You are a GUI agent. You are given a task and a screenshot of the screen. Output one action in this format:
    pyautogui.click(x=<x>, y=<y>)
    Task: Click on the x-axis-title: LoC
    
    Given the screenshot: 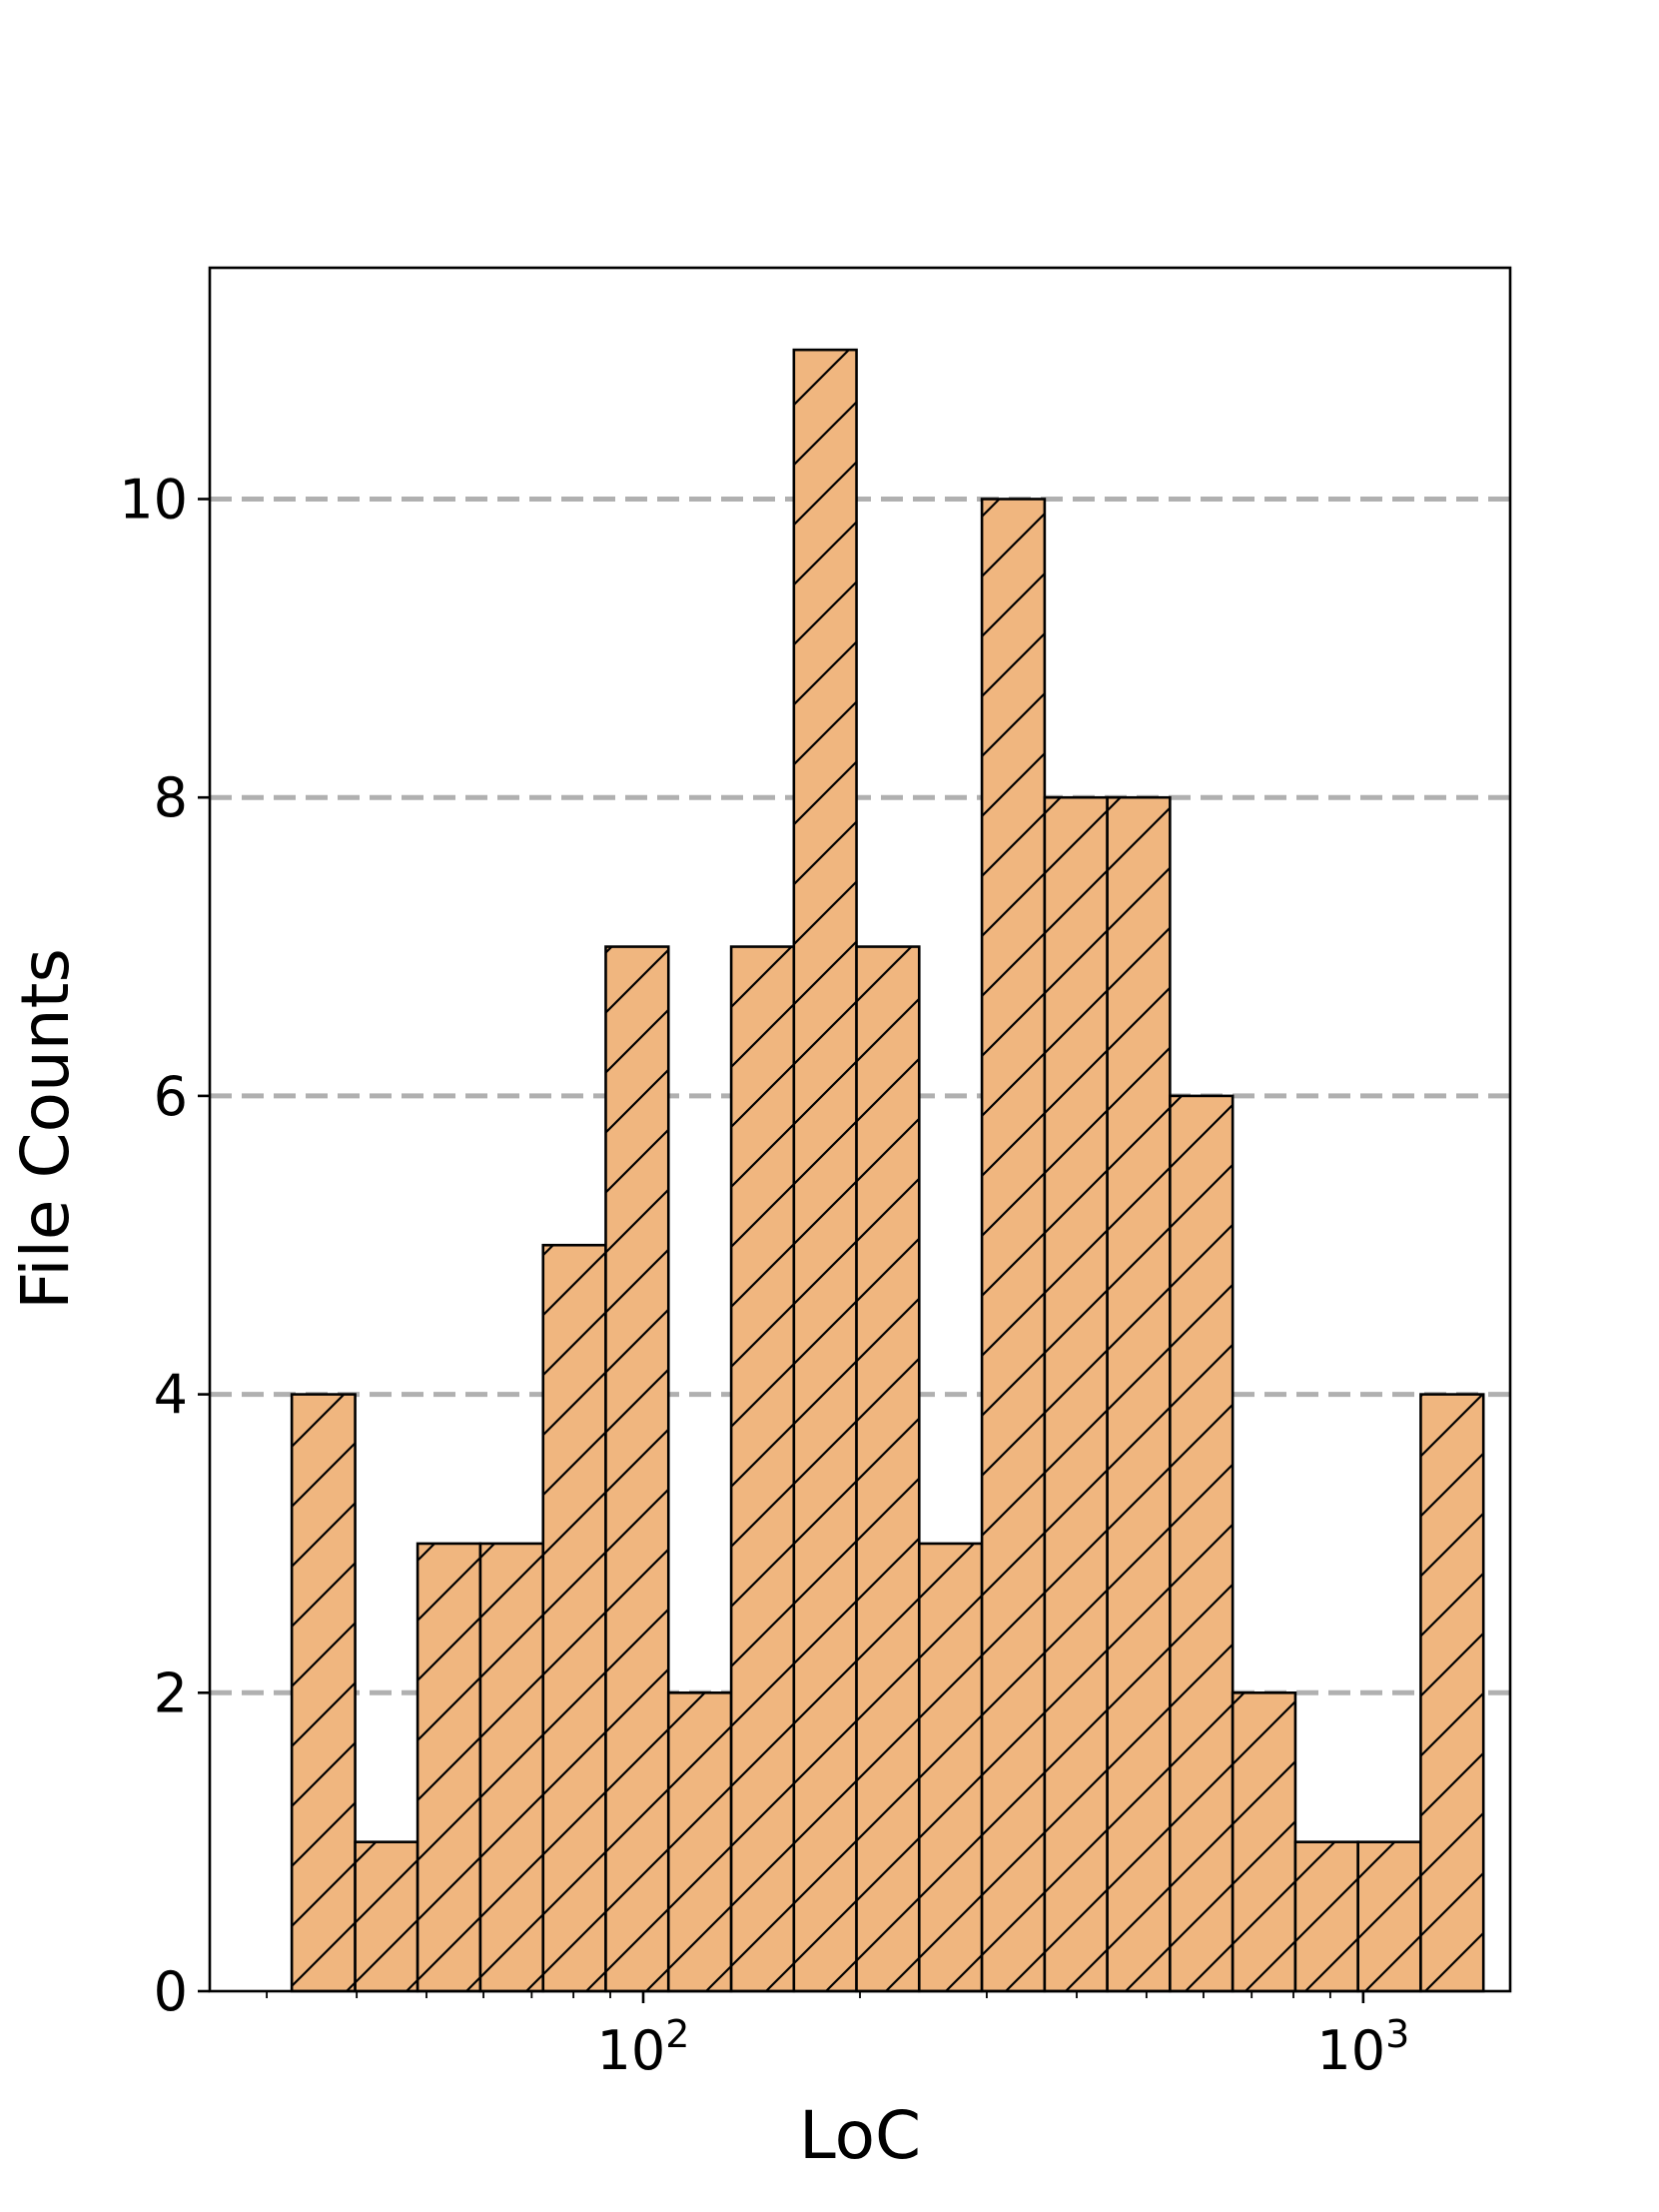 What is the action you would take?
    pyautogui.click(x=860, y=2135)
    